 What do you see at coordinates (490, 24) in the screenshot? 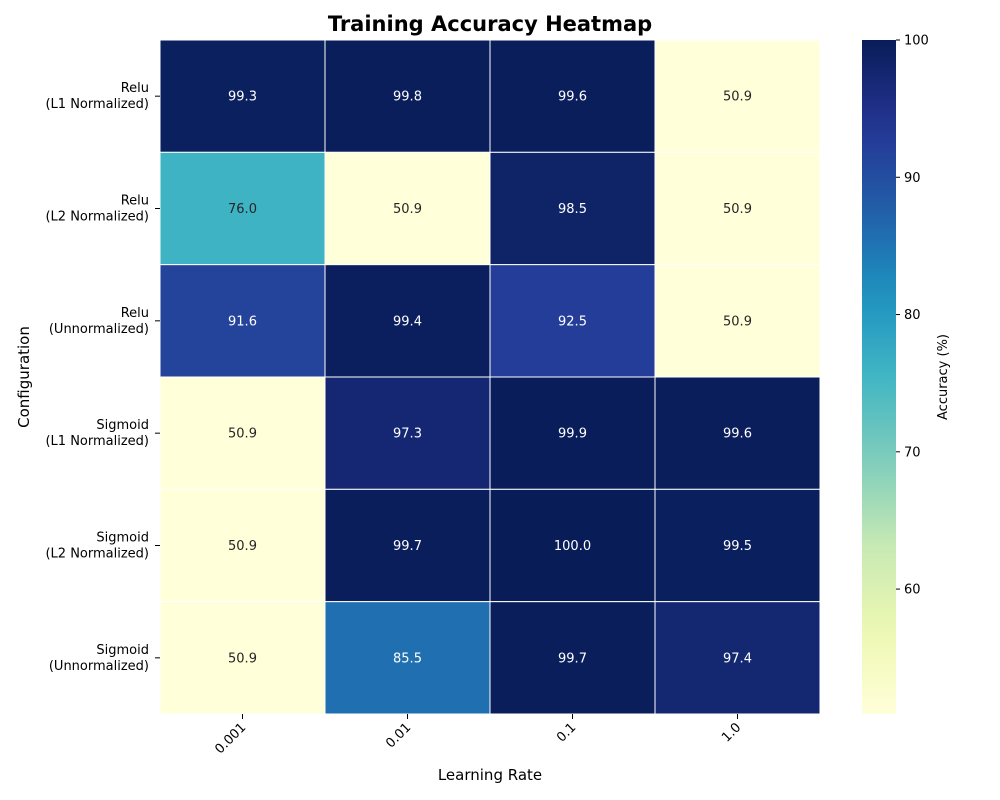
I see `chart-title: Training Accuracy Heatmap` at bounding box center [490, 24].